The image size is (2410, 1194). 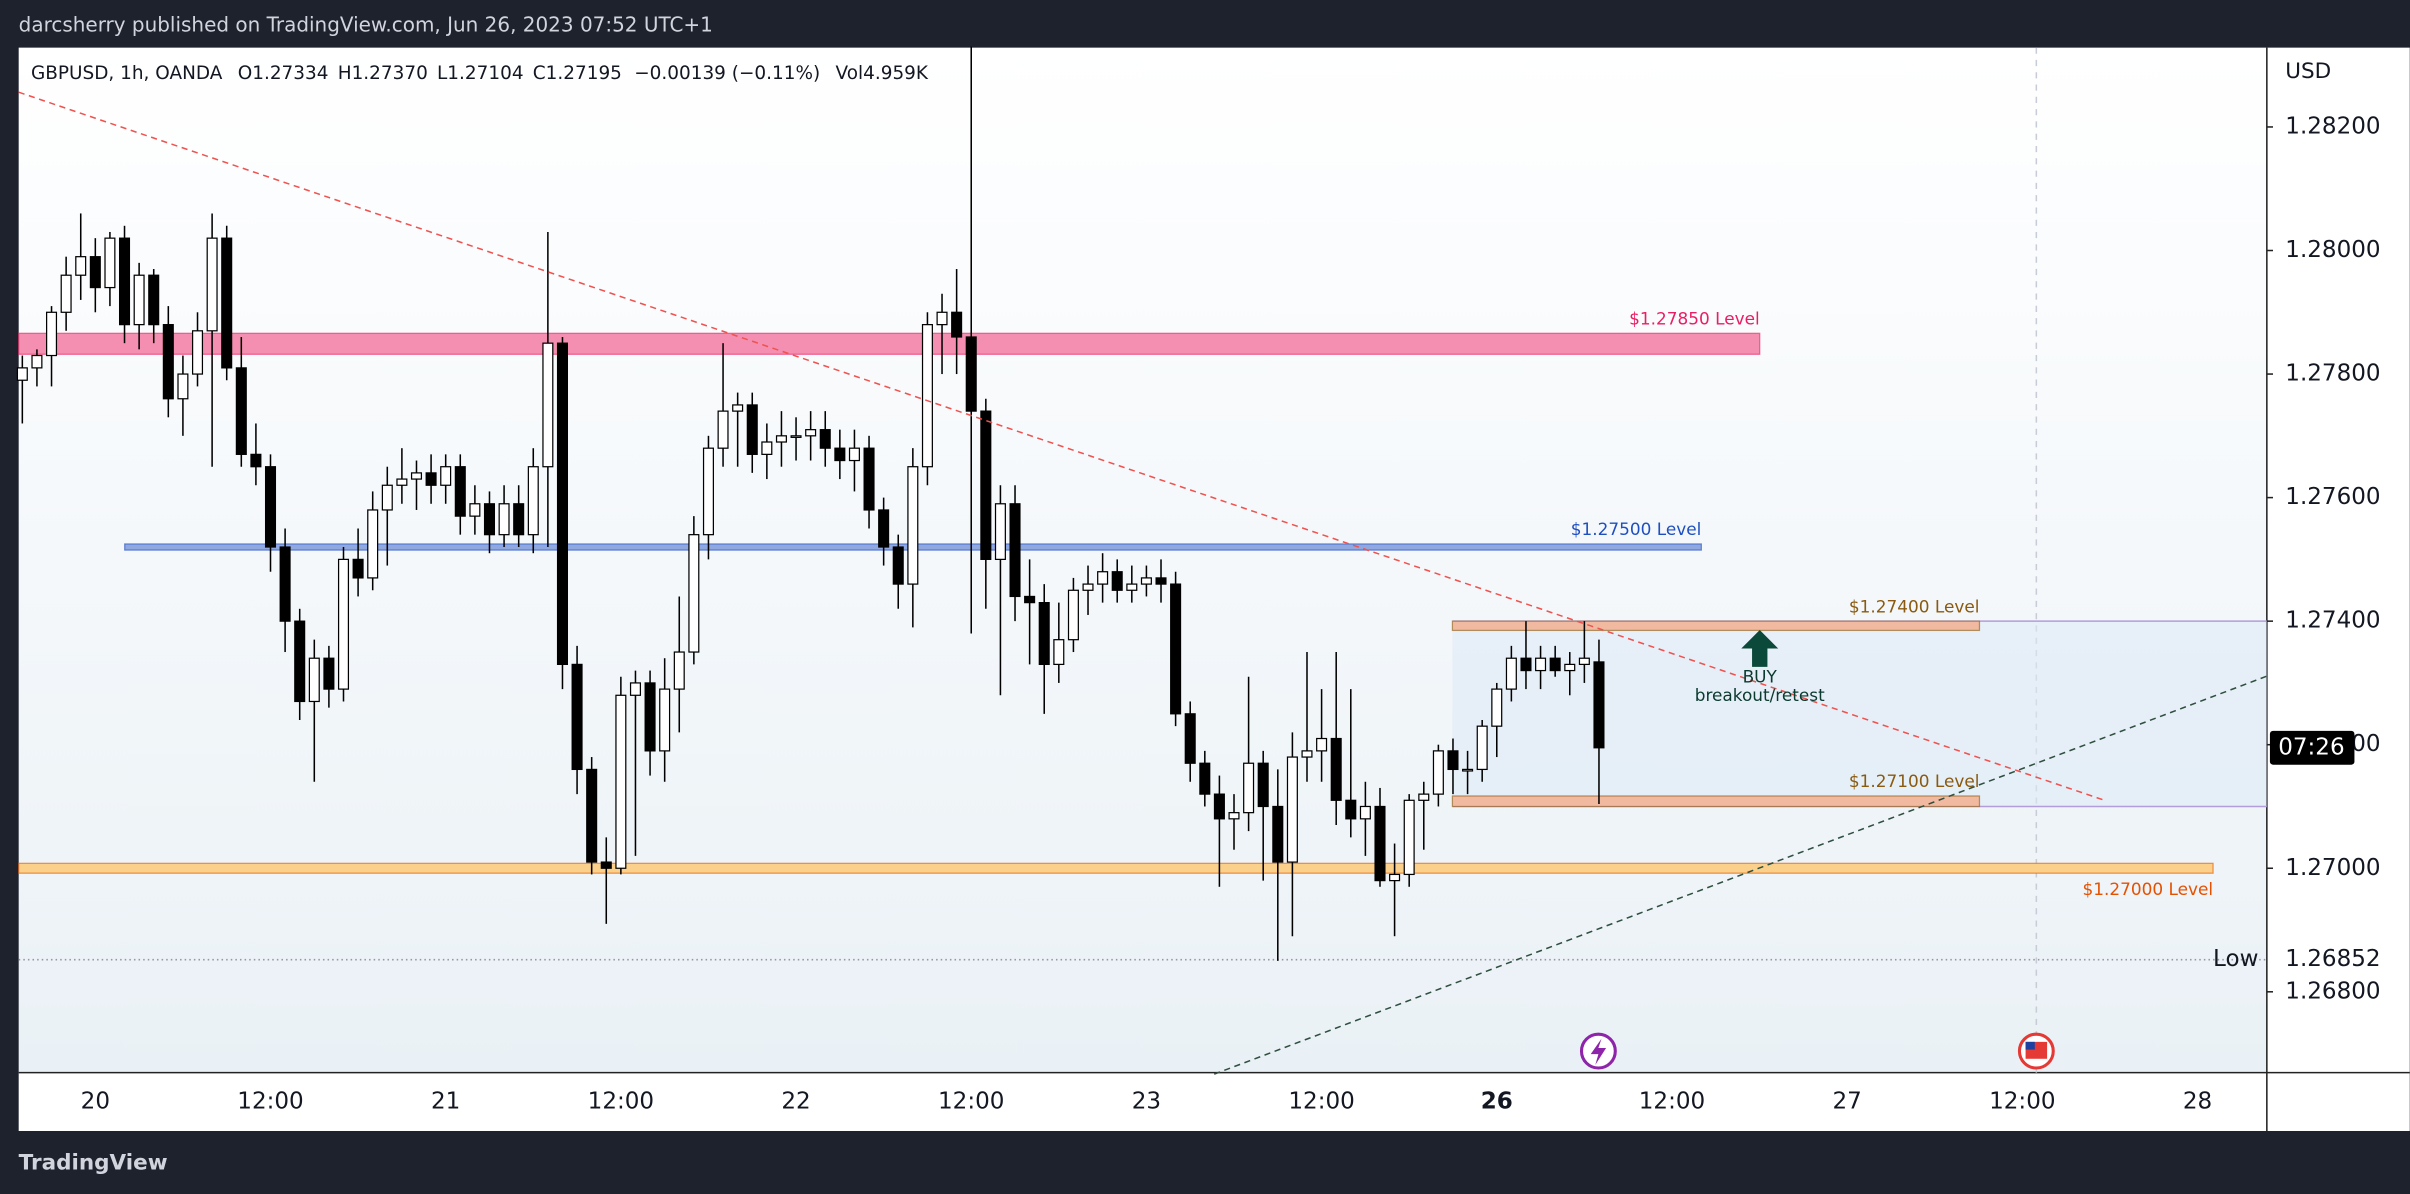 What do you see at coordinates (2338, 589) in the screenshot?
I see `price-axis` at bounding box center [2338, 589].